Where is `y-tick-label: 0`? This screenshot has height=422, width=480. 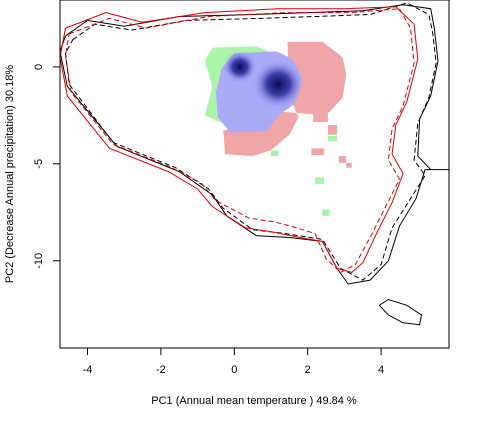
y-tick-label: 0 is located at coordinates (39, 67).